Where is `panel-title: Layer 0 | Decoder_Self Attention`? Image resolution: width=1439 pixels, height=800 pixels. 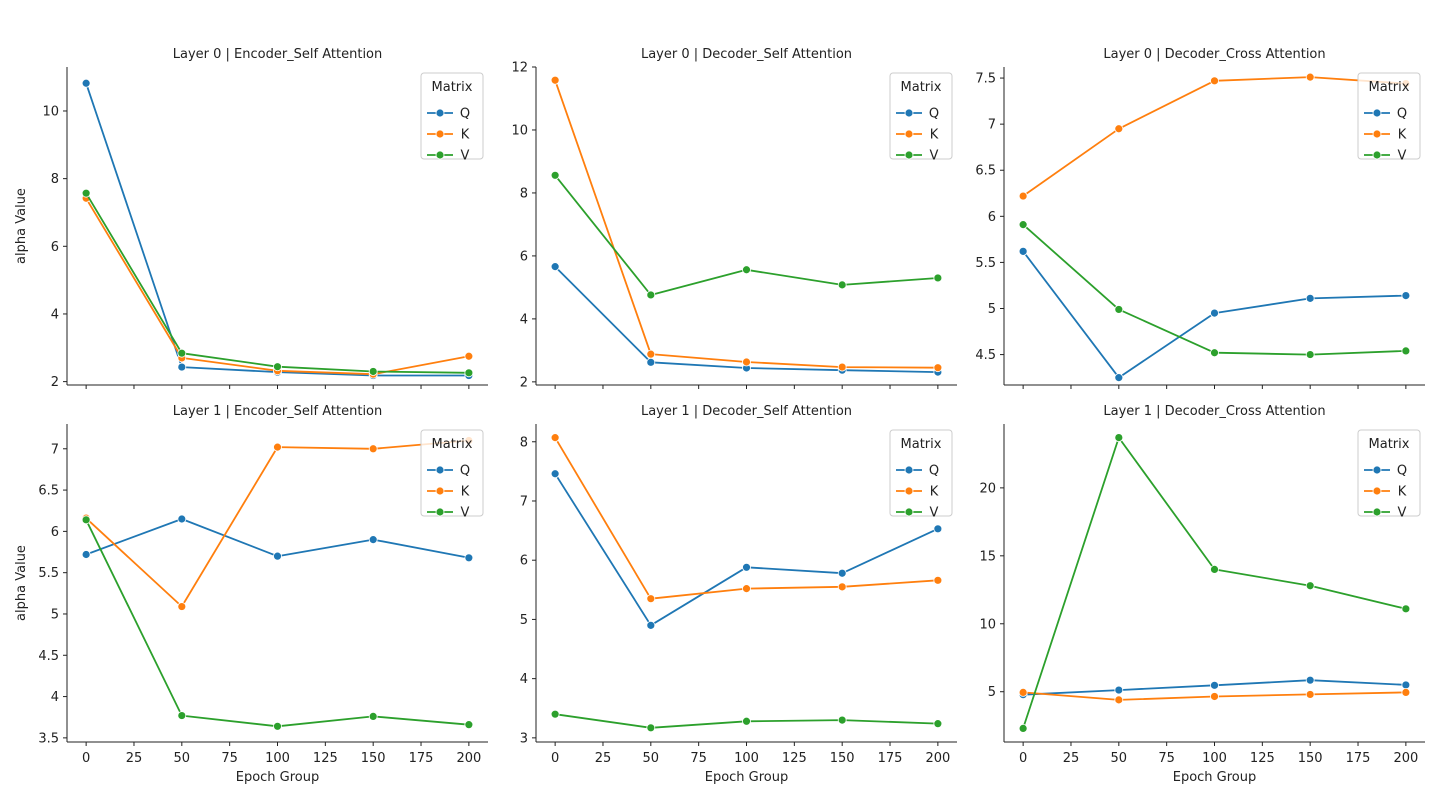
panel-title: Layer 0 | Decoder_Self Attention is located at coordinates (746, 54).